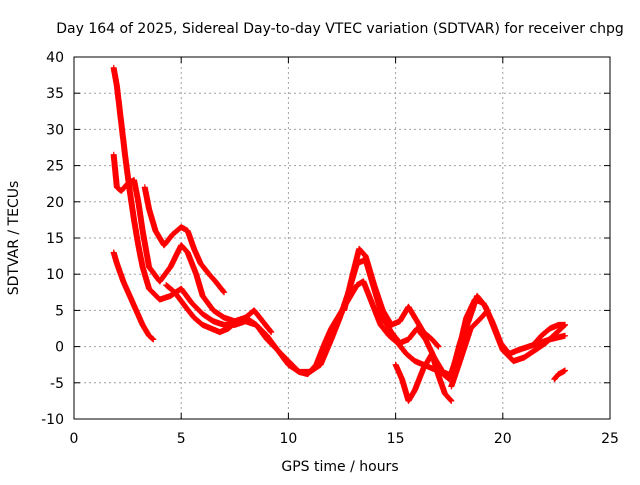 The image size is (640, 485). Describe the element at coordinates (181, 439) in the screenshot. I see `x-tick-label: 5` at that location.